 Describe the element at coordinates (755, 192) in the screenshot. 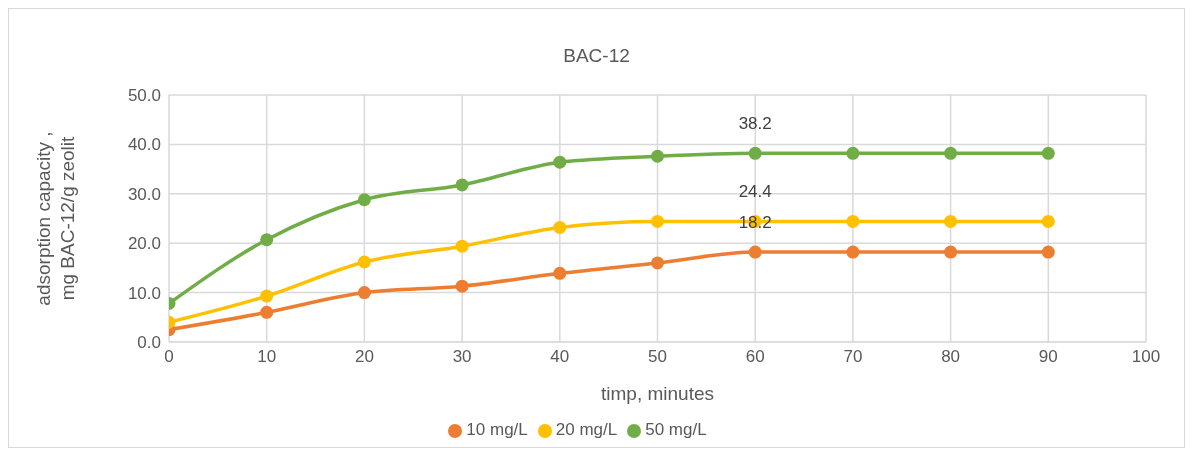

I see `data-label: 24.4` at that location.